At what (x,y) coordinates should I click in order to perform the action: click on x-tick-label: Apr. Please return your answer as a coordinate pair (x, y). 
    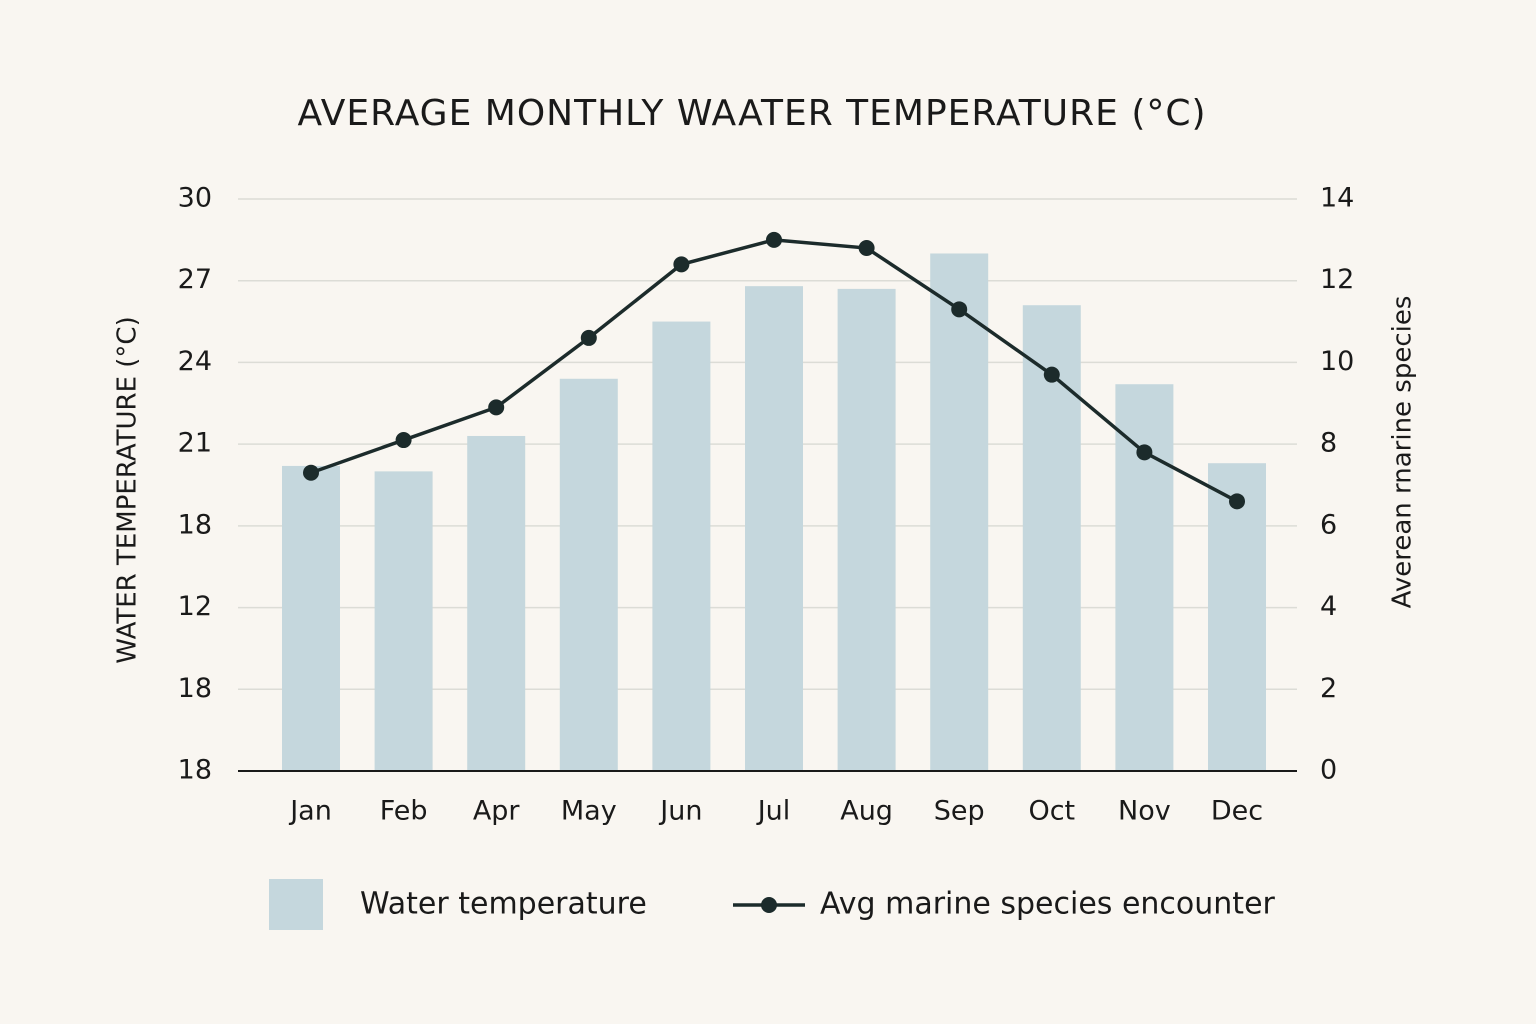
    Looking at the image, I should click on (497, 811).